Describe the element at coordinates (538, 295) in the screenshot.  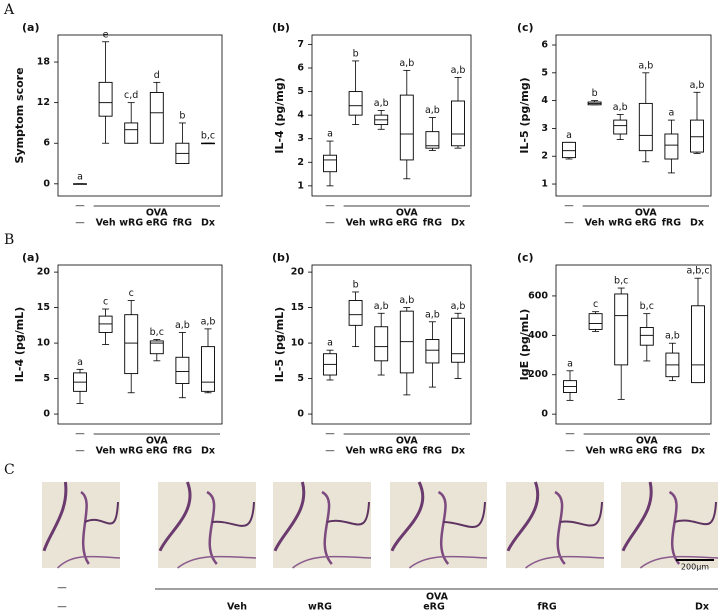
I see `y-tick-label: 600` at that location.